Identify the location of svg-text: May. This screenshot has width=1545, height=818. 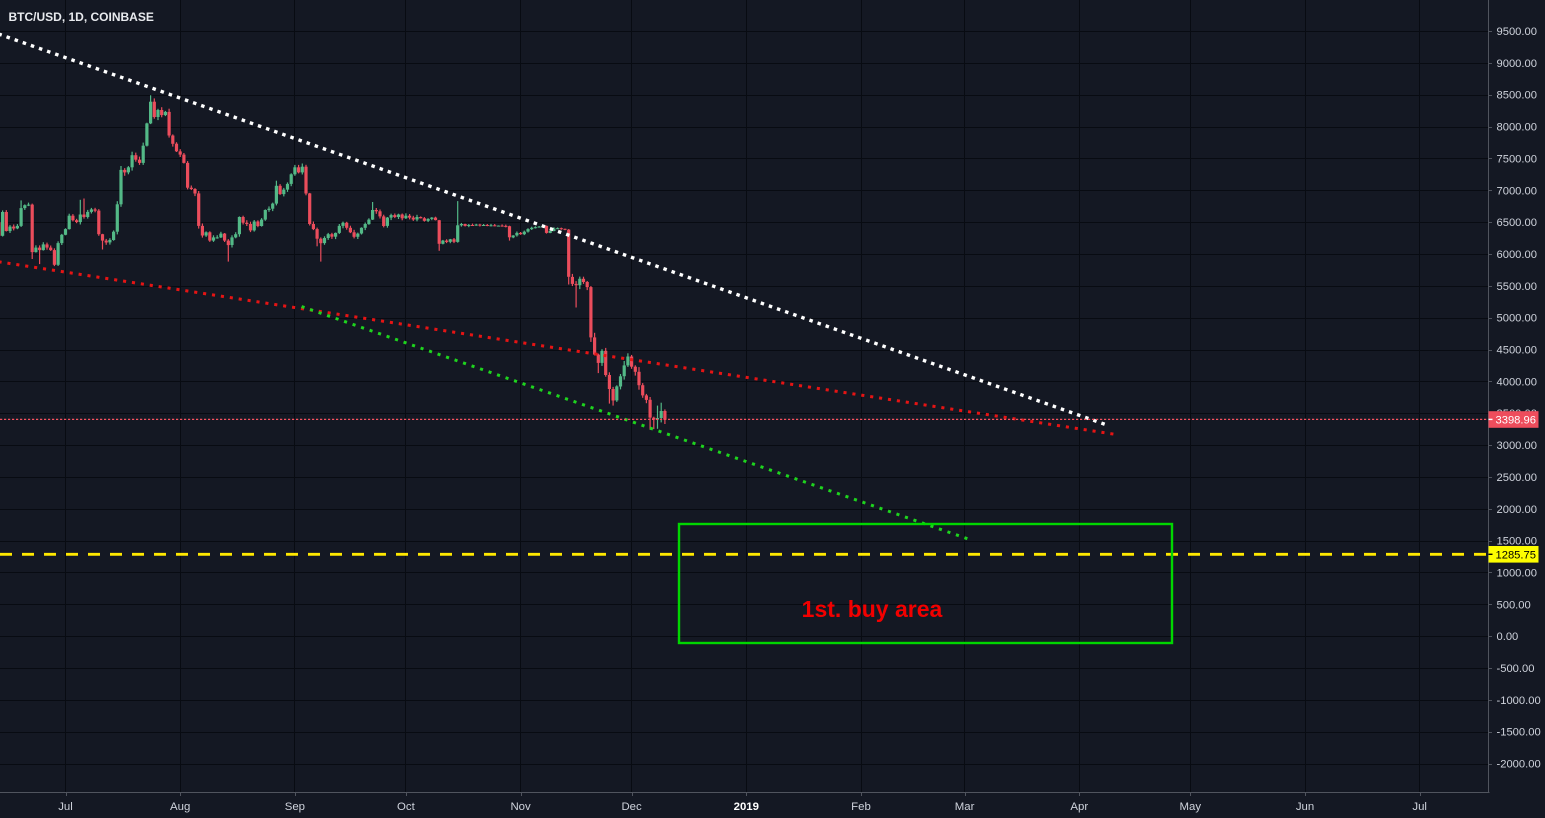
(1191, 807).